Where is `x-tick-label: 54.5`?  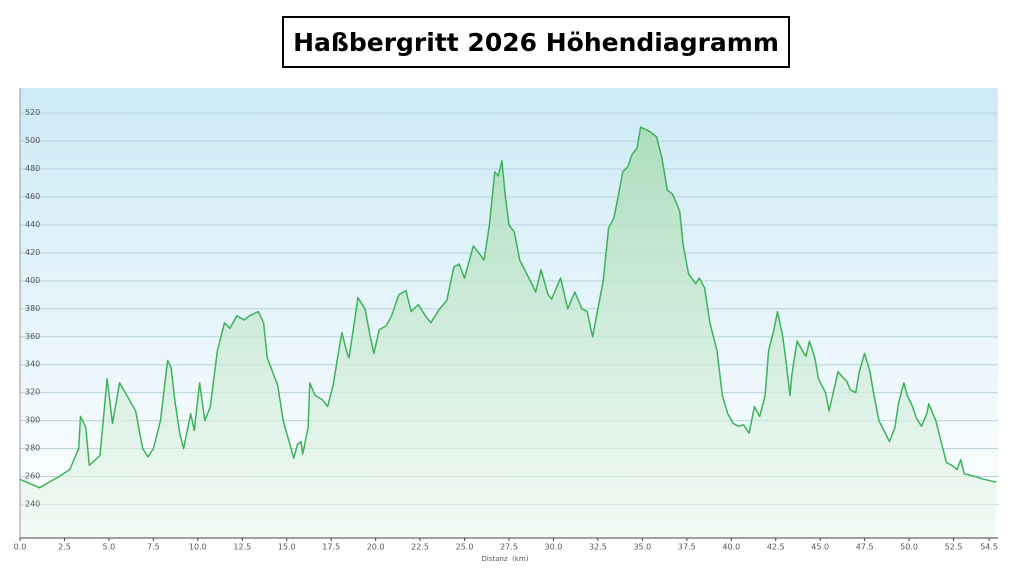 x-tick-label: 54.5 is located at coordinates (989, 547).